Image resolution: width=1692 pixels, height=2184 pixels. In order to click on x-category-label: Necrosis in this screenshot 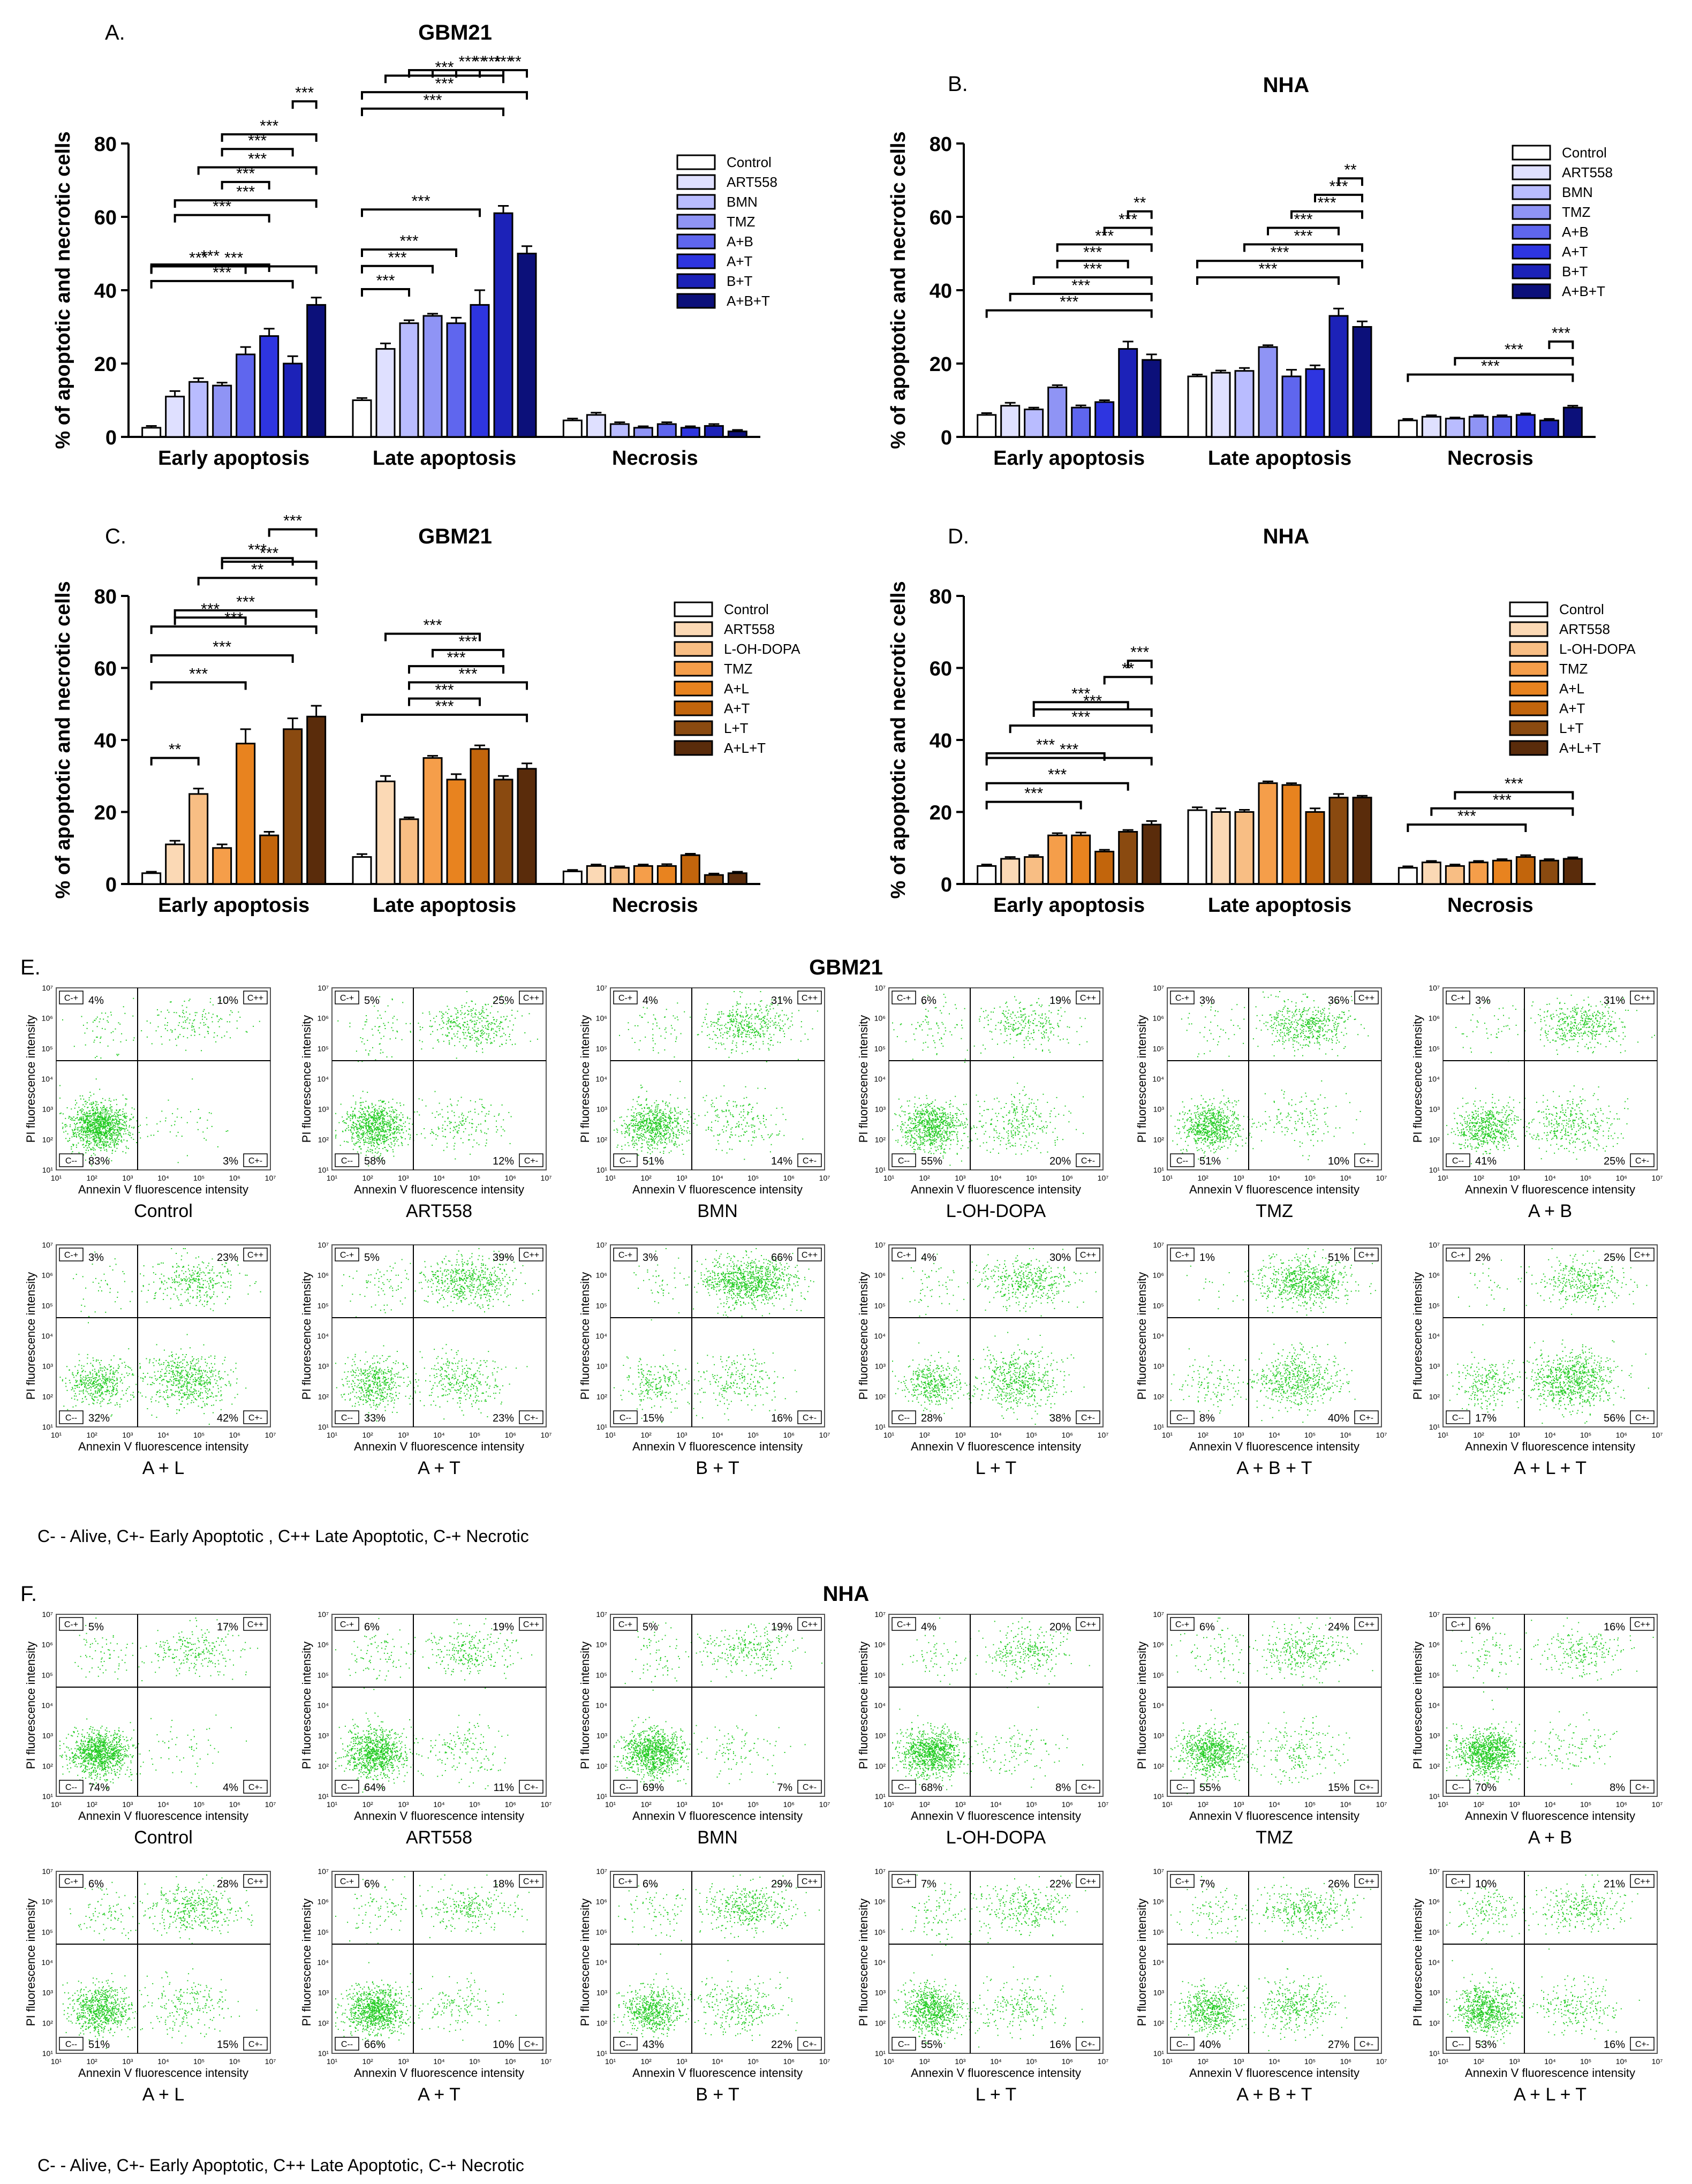, I will do `click(655, 905)`.